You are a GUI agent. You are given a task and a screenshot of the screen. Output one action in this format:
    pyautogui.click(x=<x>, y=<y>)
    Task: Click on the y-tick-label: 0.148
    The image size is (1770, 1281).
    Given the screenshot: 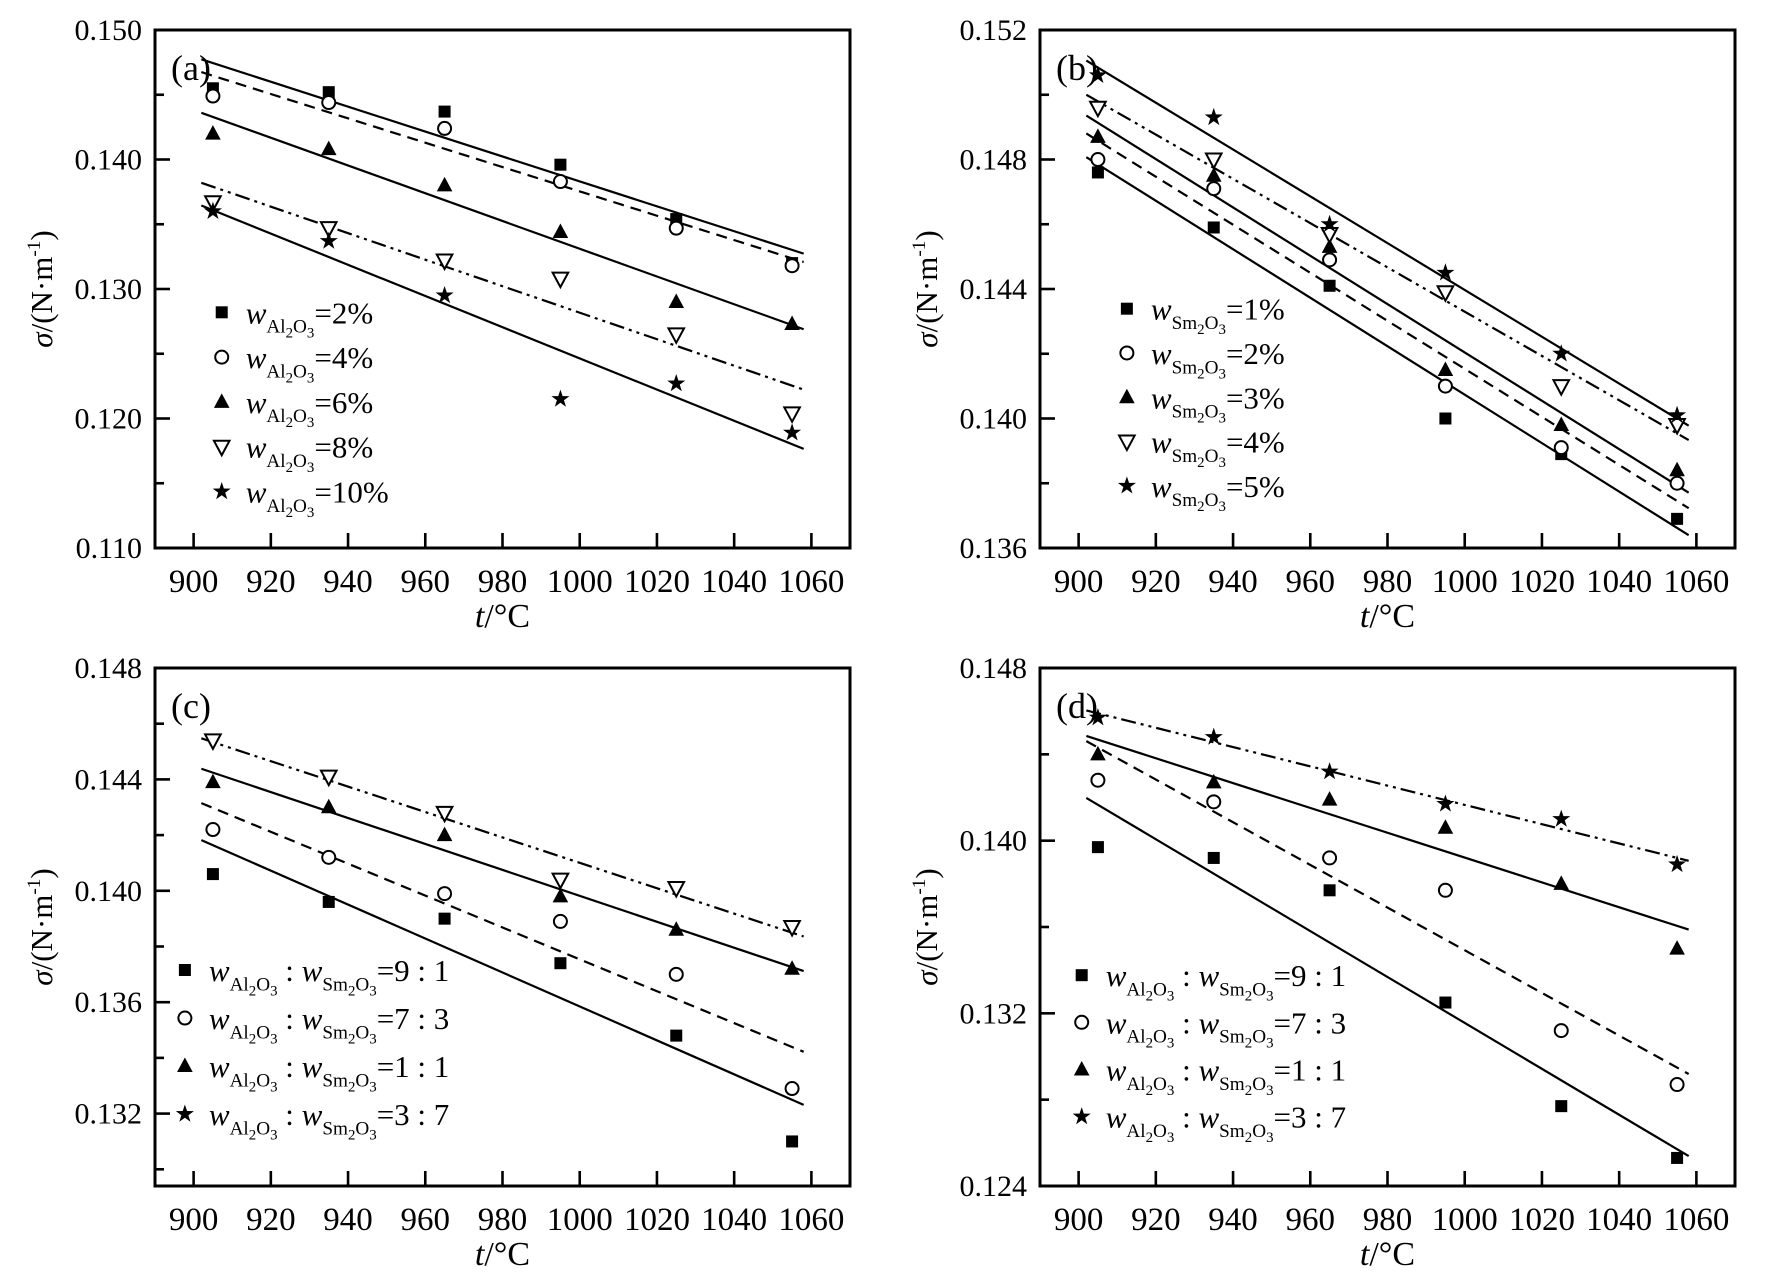 What is the action you would take?
    pyautogui.click(x=994, y=668)
    